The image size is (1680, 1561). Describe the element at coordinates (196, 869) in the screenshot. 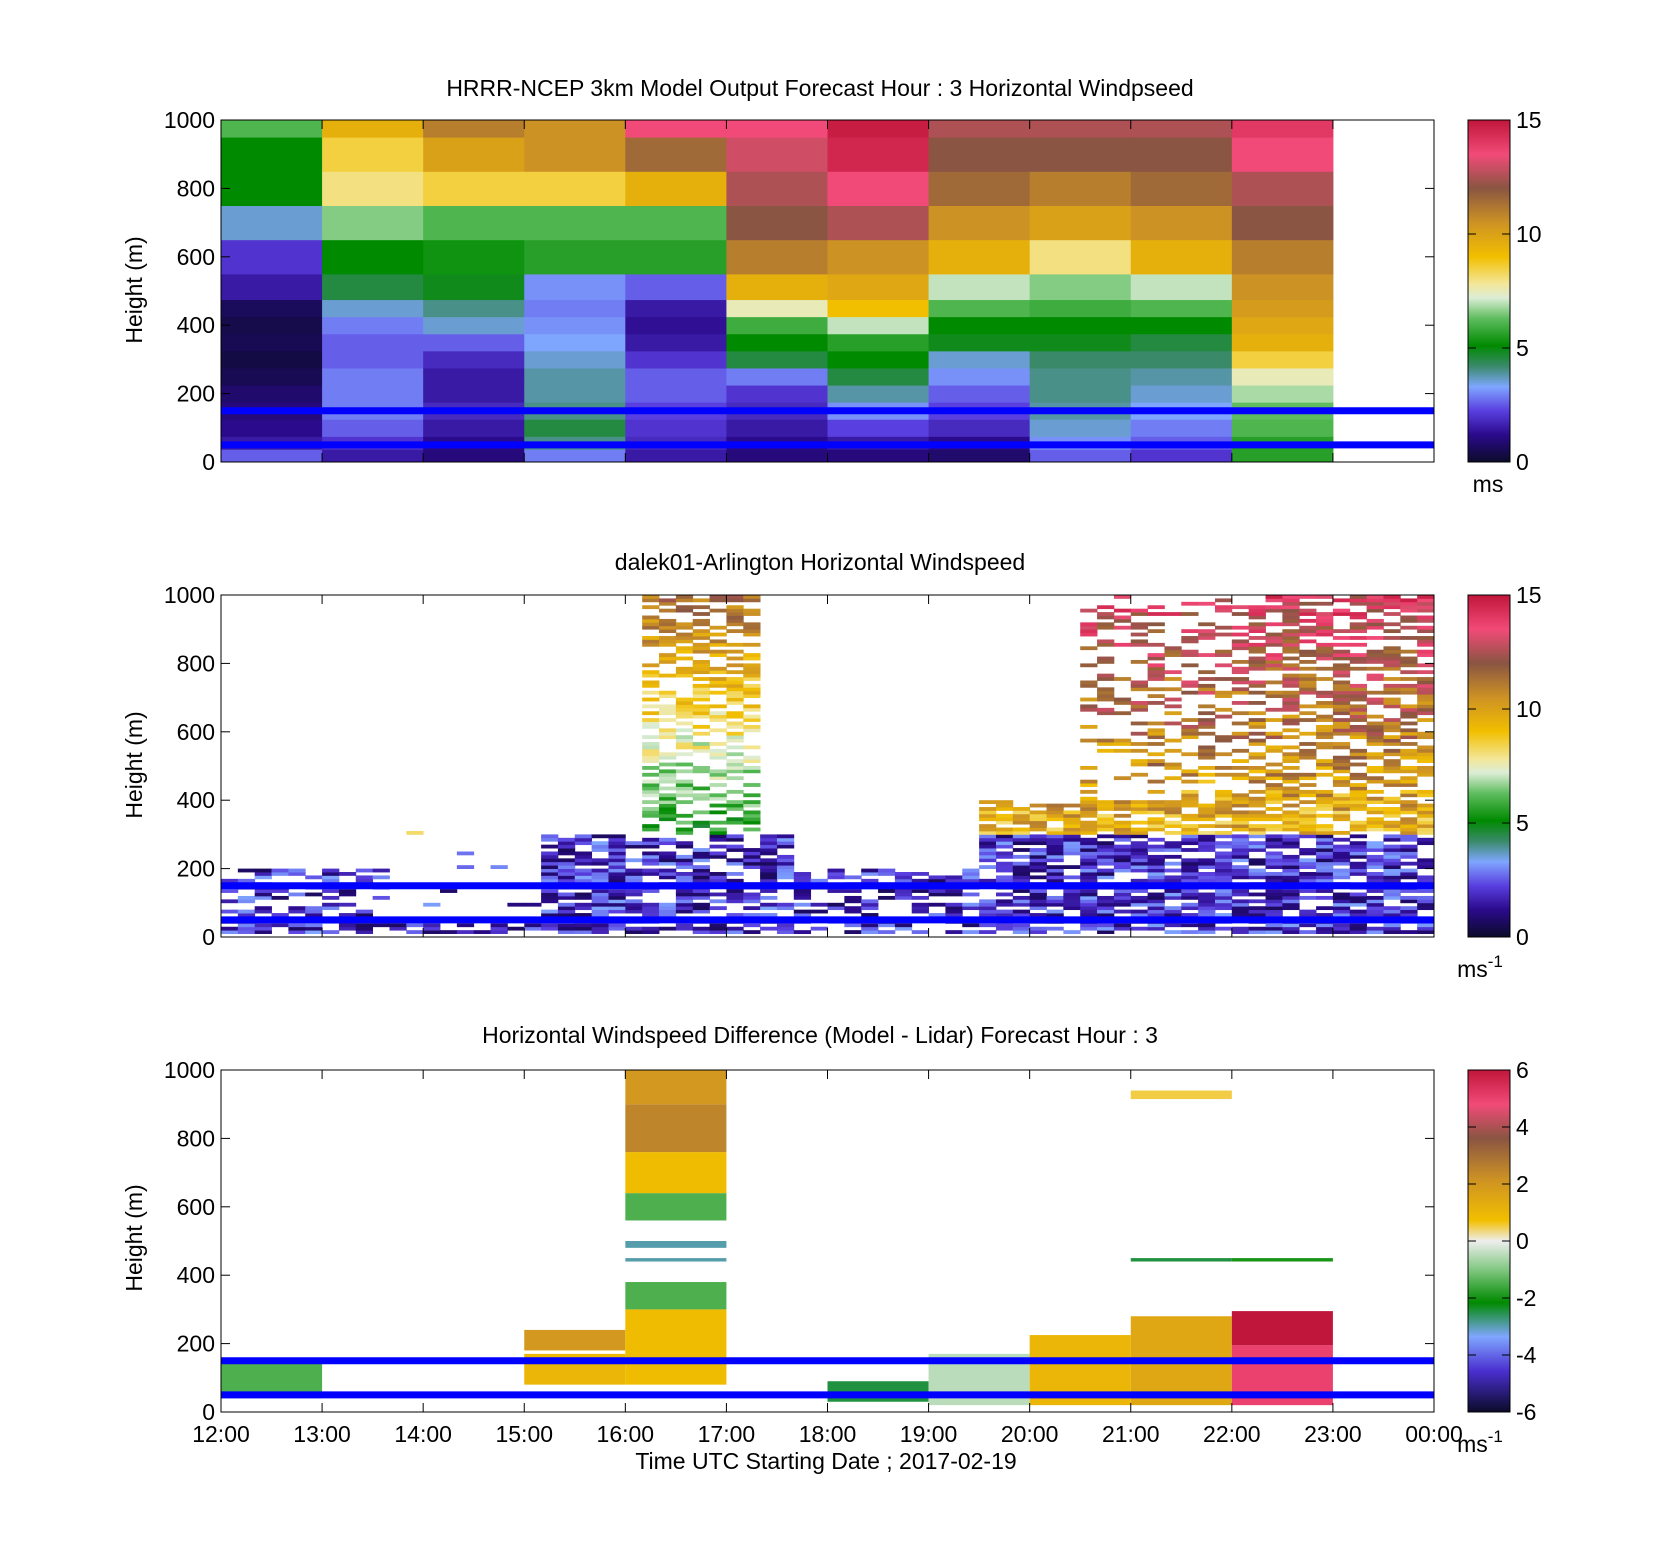

I see `y-tick-label: 200` at that location.